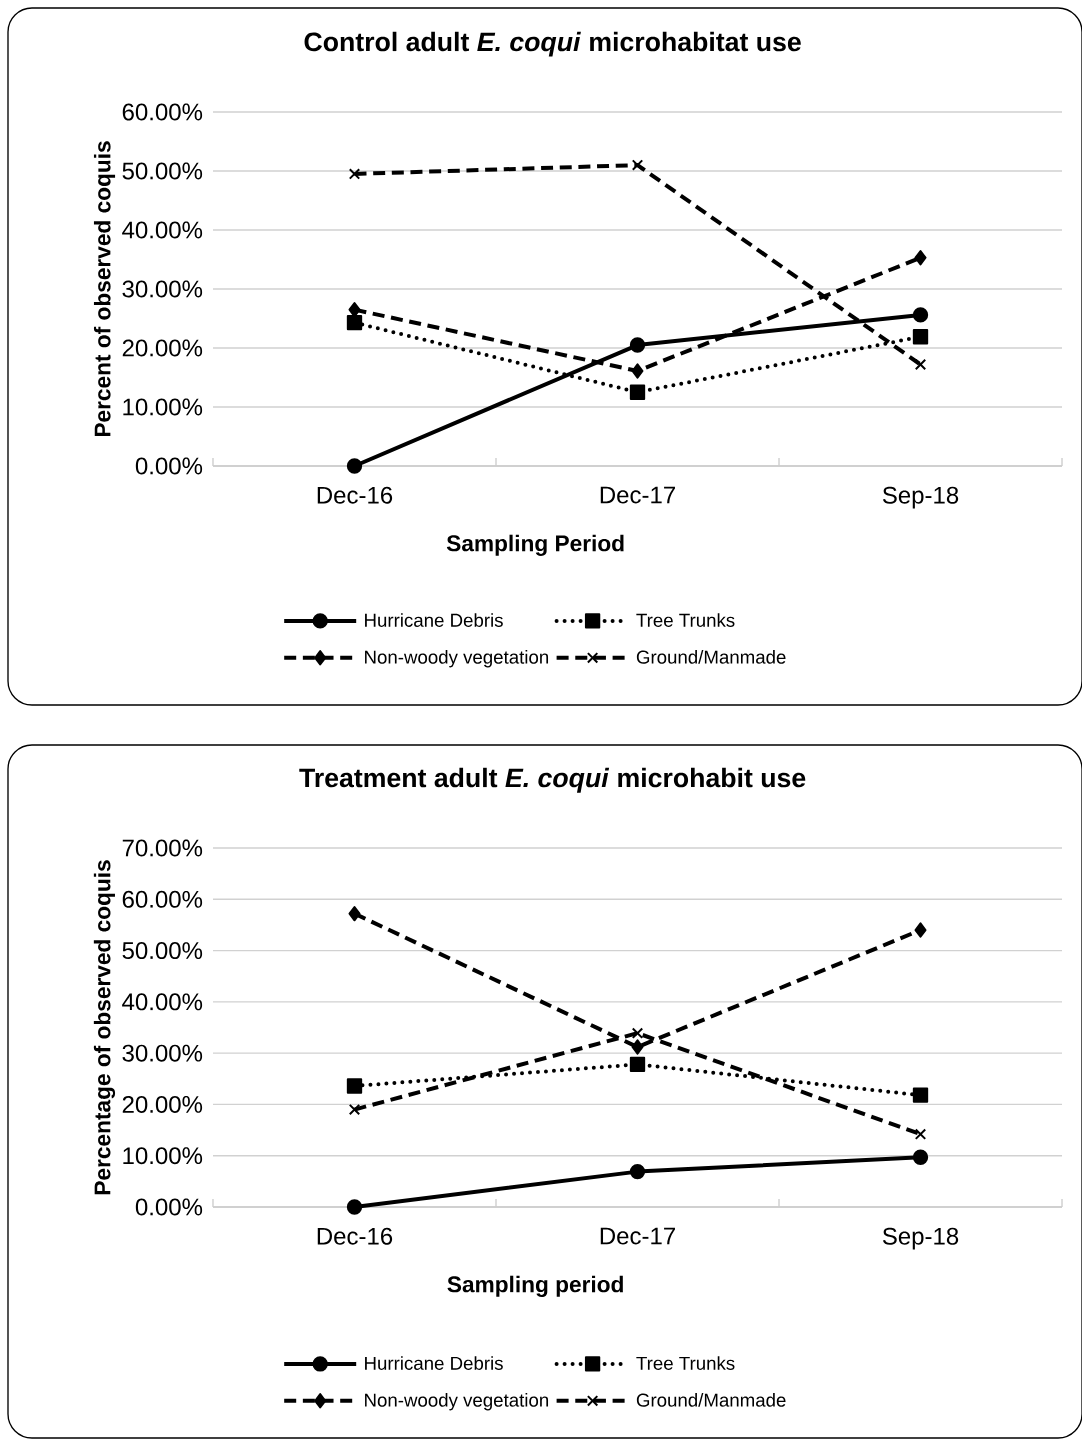 This screenshot has width=1082, height=1442. What do you see at coordinates (552, 780) in the screenshot?
I see `chart-title: Treatment adult E. coqui microhabit use` at bounding box center [552, 780].